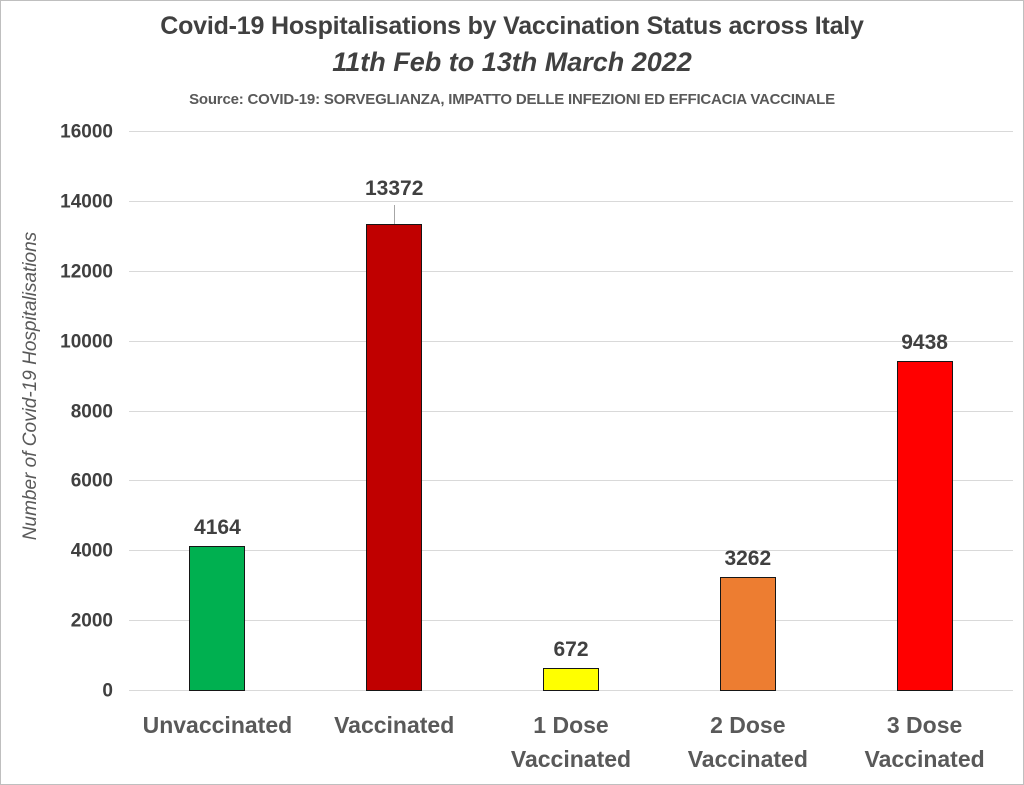 The width and height of the screenshot is (1024, 785). What do you see at coordinates (86, 202) in the screenshot?
I see `y-tick-label: 14000` at bounding box center [86, 202].